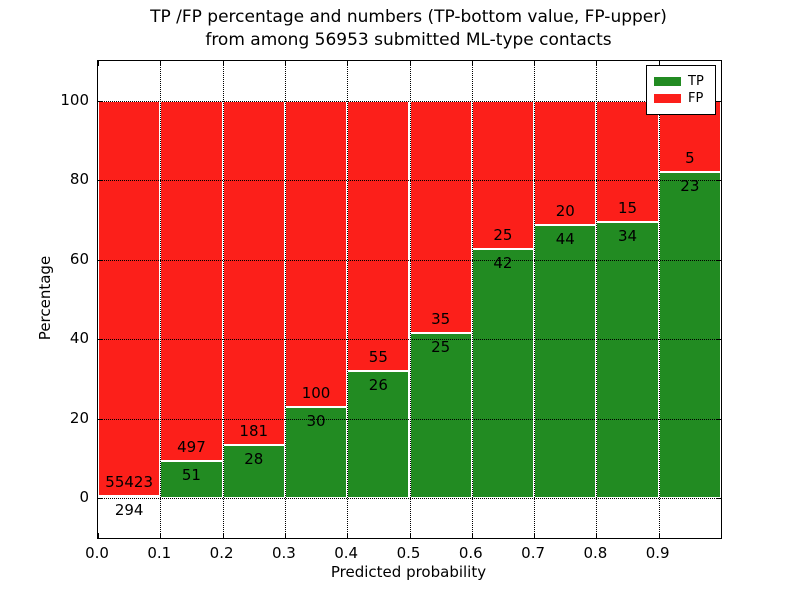 The width and height of the screenshot is (800, 600). Describe the element at coordinates (346, 553) in the screenshot. I see `x-tick-label: 0.4` at that location.